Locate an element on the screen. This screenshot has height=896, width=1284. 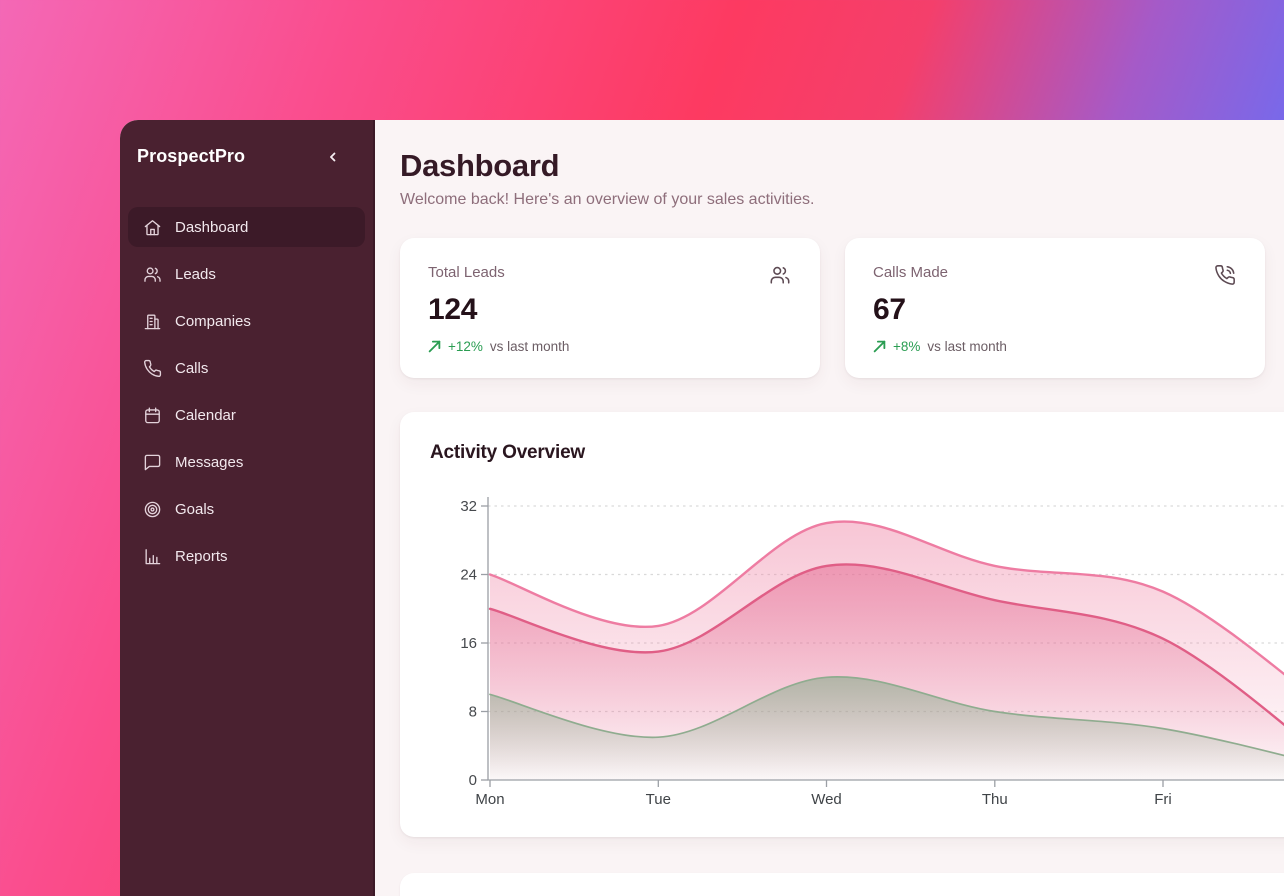
page-title: Dashboard is located at coordinates (480, 165).